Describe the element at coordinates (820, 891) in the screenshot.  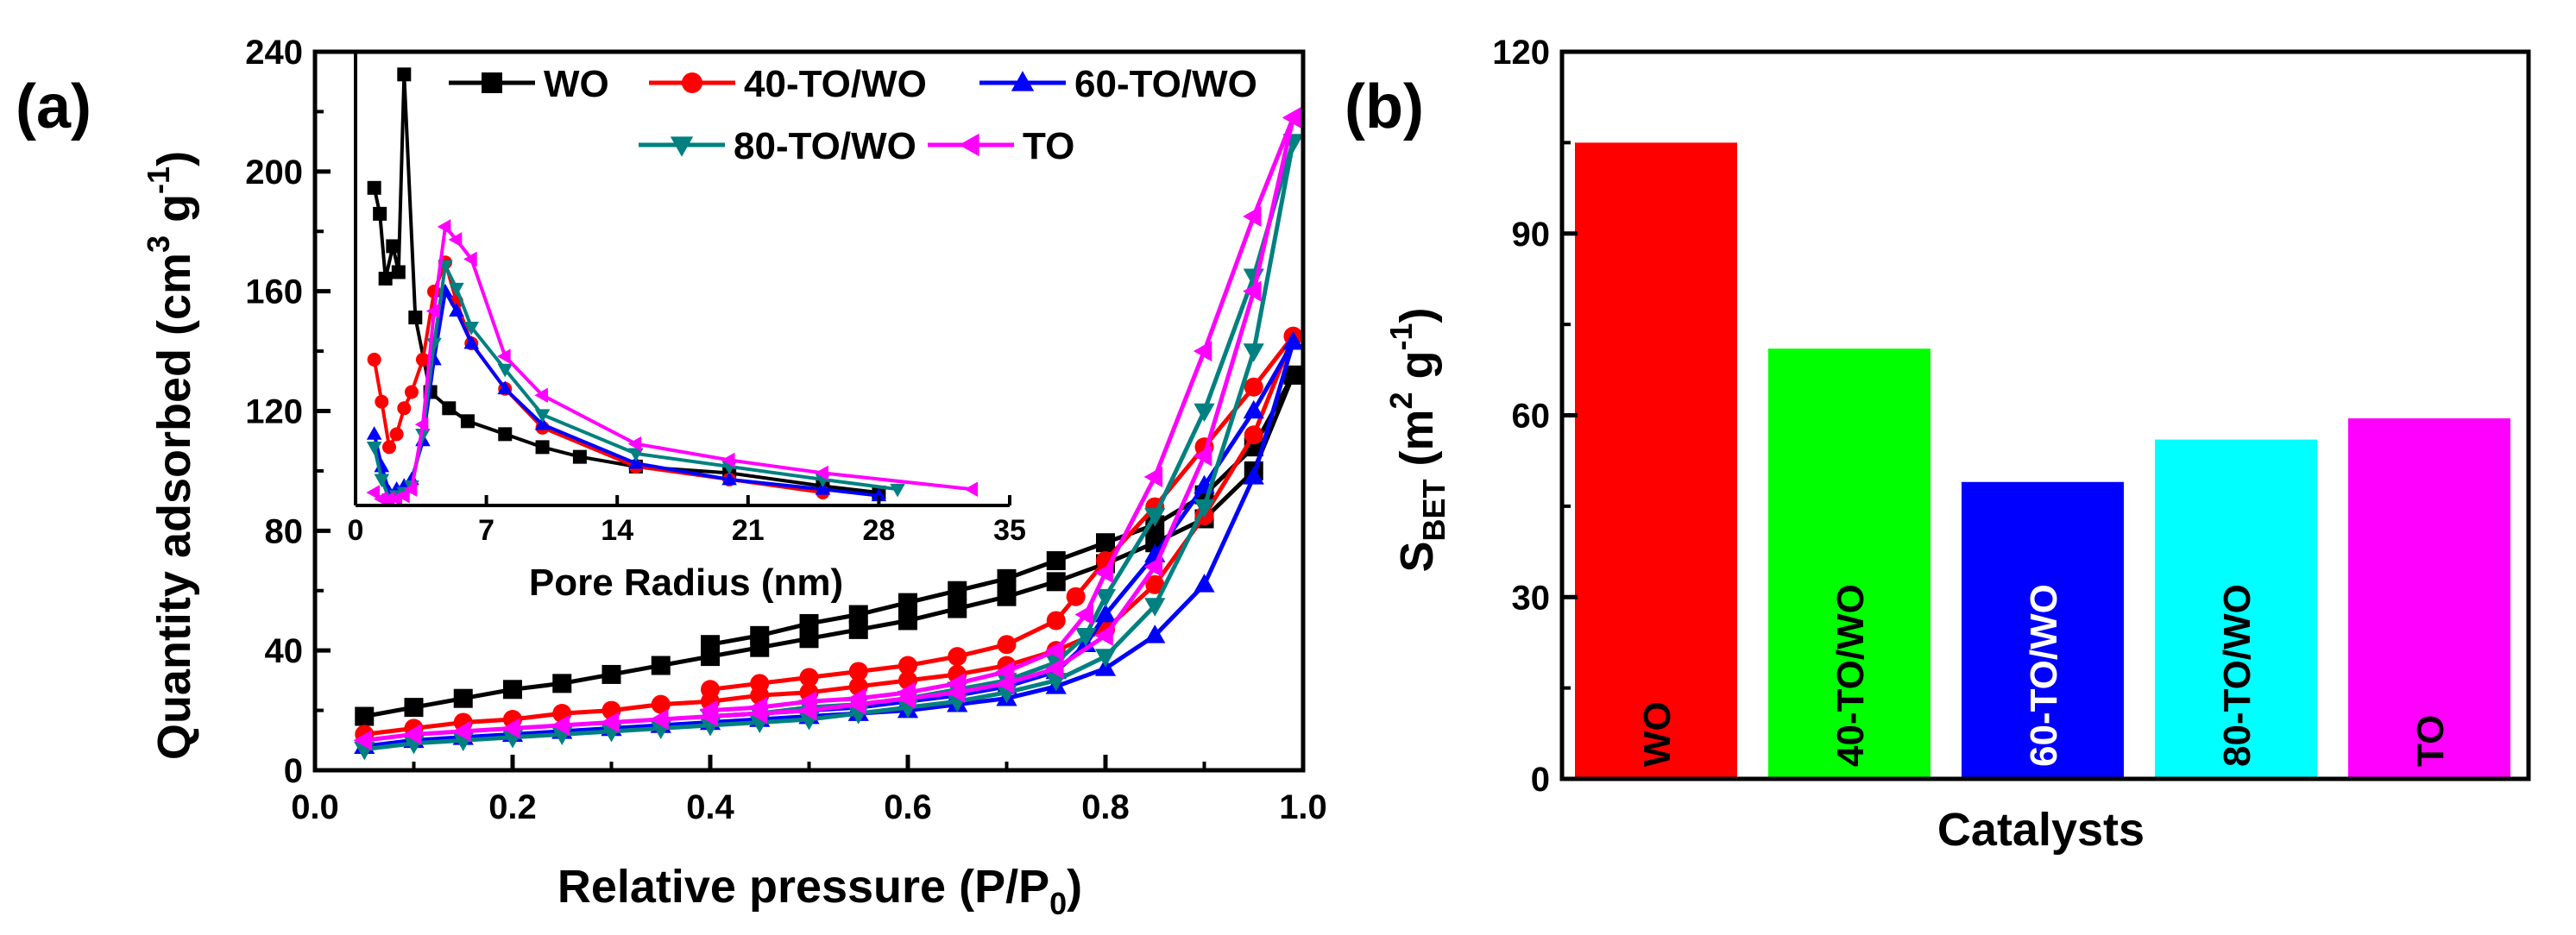
I see `panel-a-xlabel: Relative pressure (P/P0)` at that location.